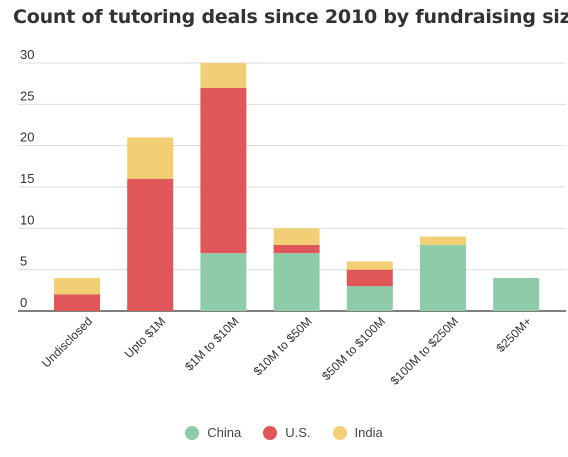 The height and width of the screenshot is (457, 568). I want to click on y-tick-label: 15, so click(27, 178).